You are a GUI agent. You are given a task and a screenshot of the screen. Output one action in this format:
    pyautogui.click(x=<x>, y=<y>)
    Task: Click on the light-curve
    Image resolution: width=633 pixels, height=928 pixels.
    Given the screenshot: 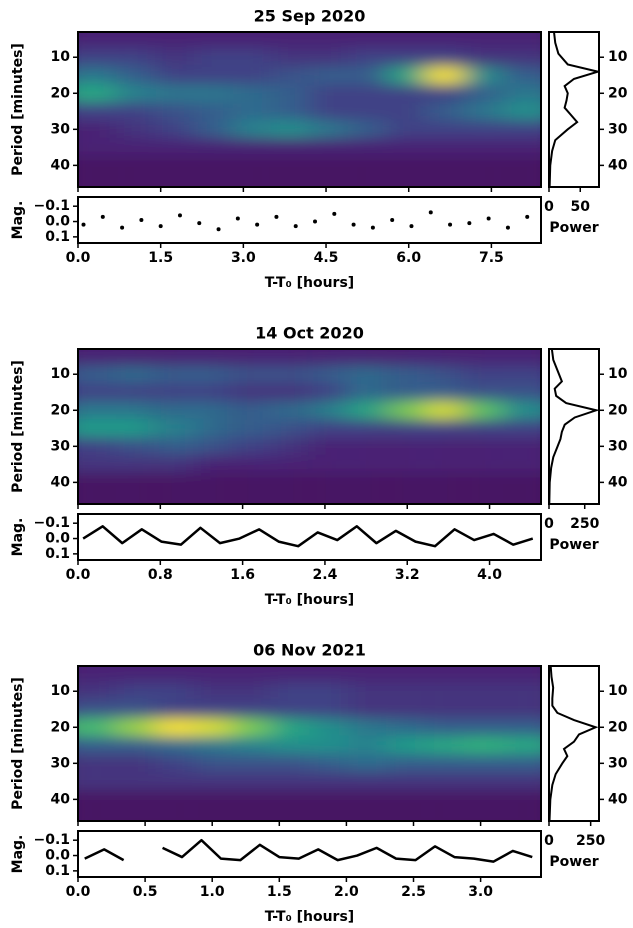 What is the action you would take?
    pyautogui.click(x=308, y=536)
    